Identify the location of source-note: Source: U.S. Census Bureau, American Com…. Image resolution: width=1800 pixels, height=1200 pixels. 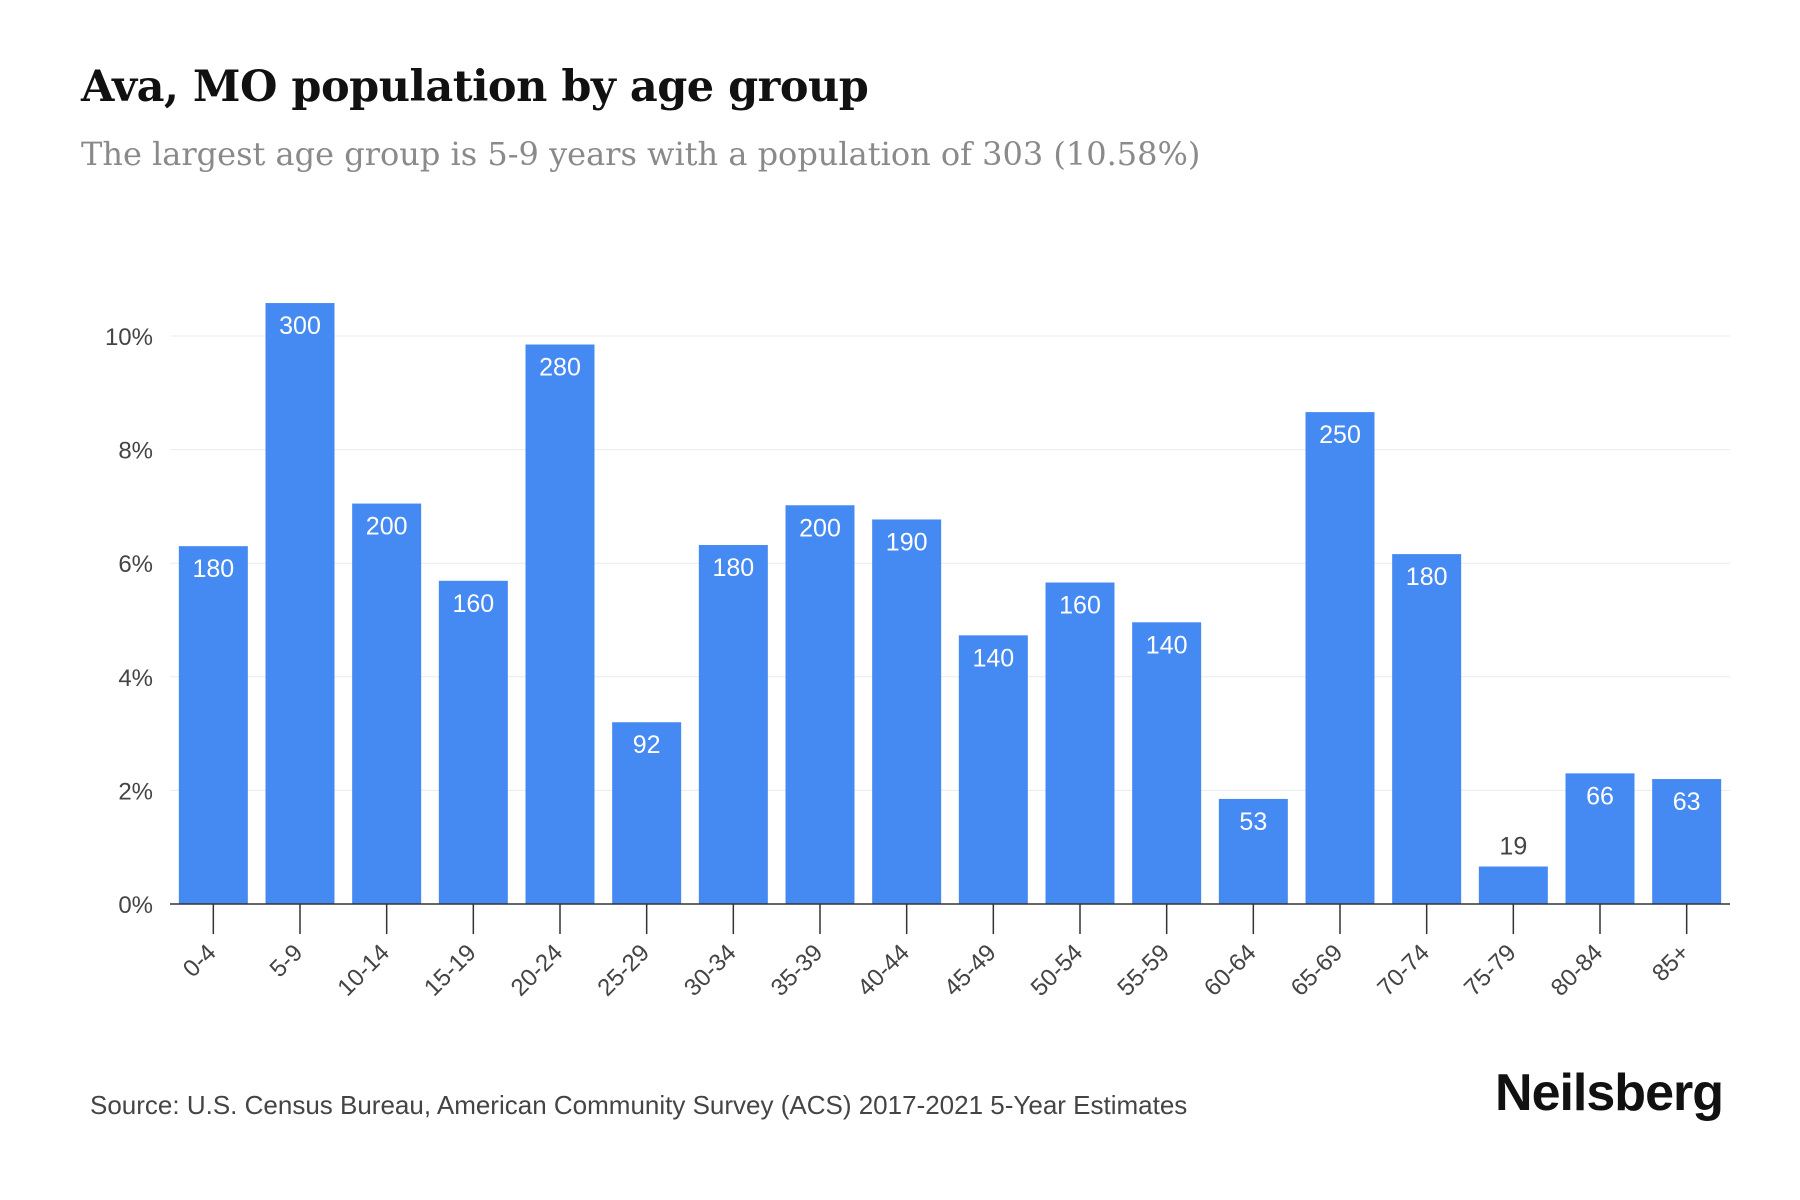
(639, 1105).